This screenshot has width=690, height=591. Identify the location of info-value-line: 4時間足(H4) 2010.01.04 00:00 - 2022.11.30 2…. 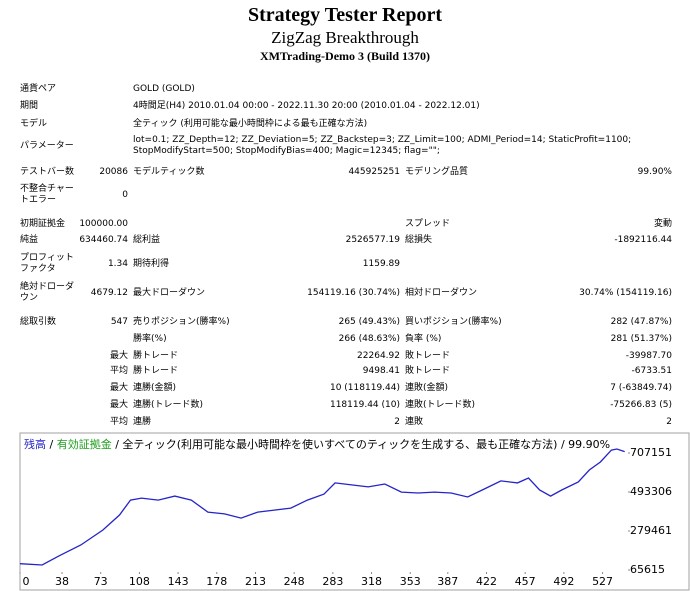
(306, 105).